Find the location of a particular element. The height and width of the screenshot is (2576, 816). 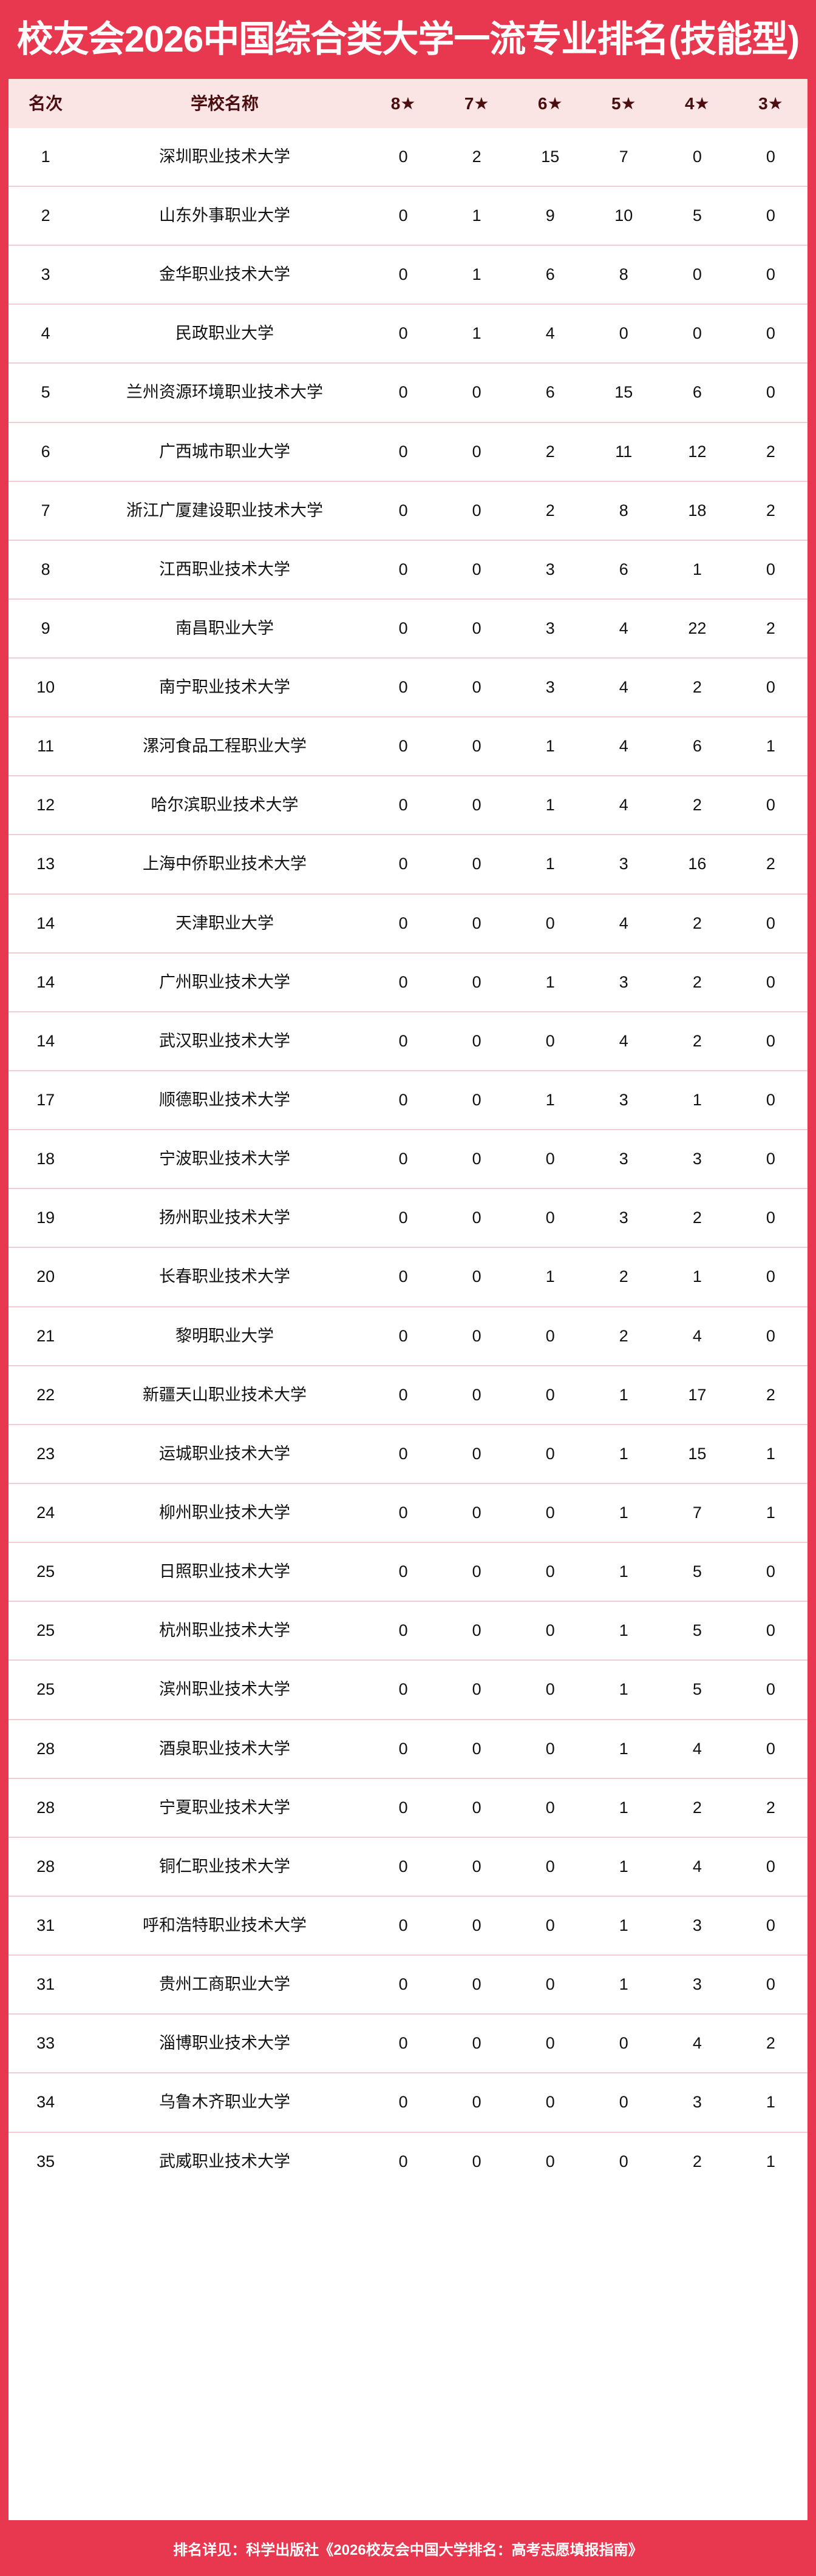

table-row: 25 杭州职业技术大学 0 0 0 1 5 0 is located at coordinates (407, 1631).